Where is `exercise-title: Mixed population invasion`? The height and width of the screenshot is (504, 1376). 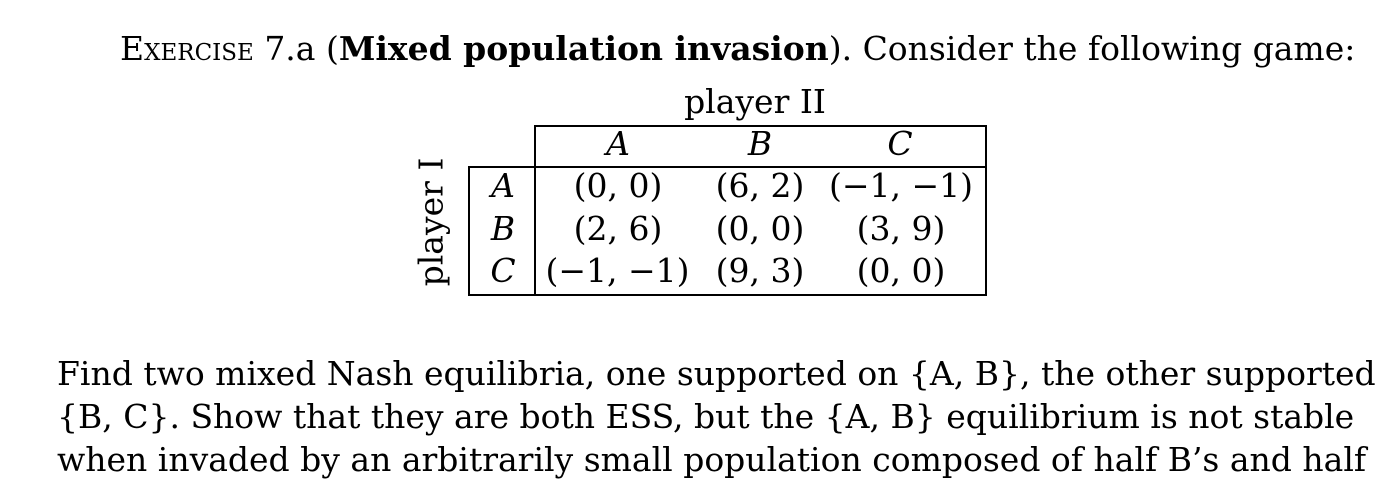 exercise-title: Mixed population invasion is located at coordinates (583, 48).